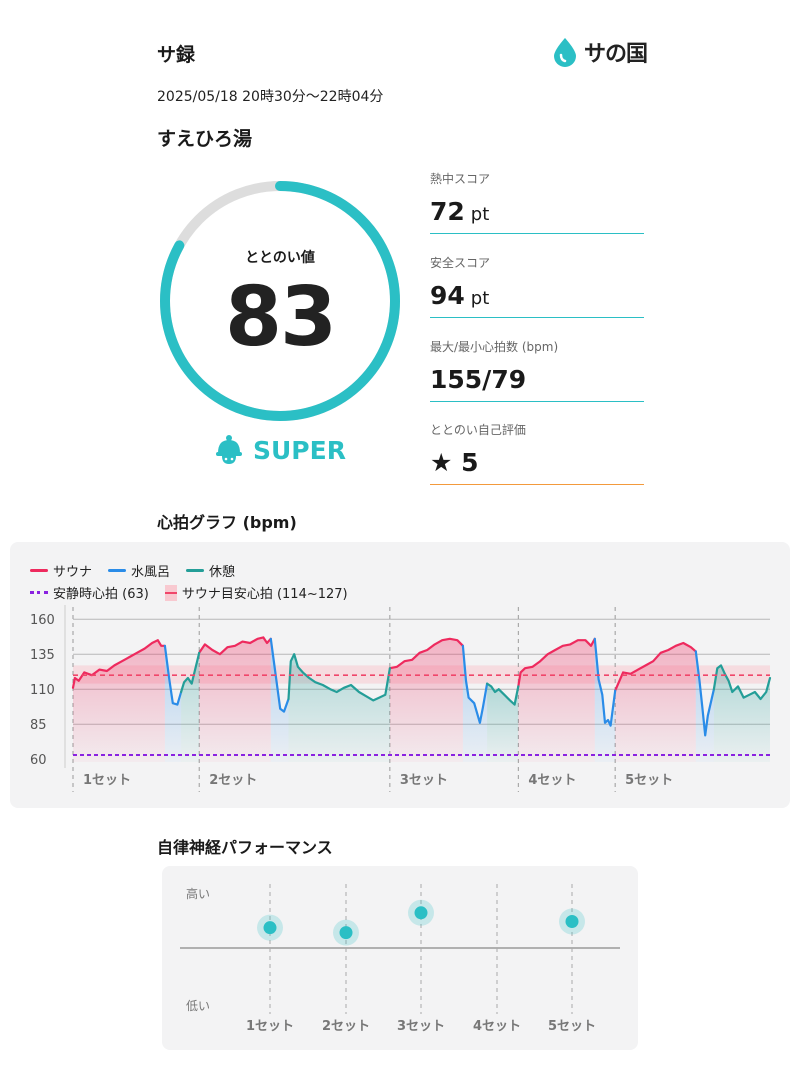  I want to click on y-tick-label: 60, so click(38, 760).